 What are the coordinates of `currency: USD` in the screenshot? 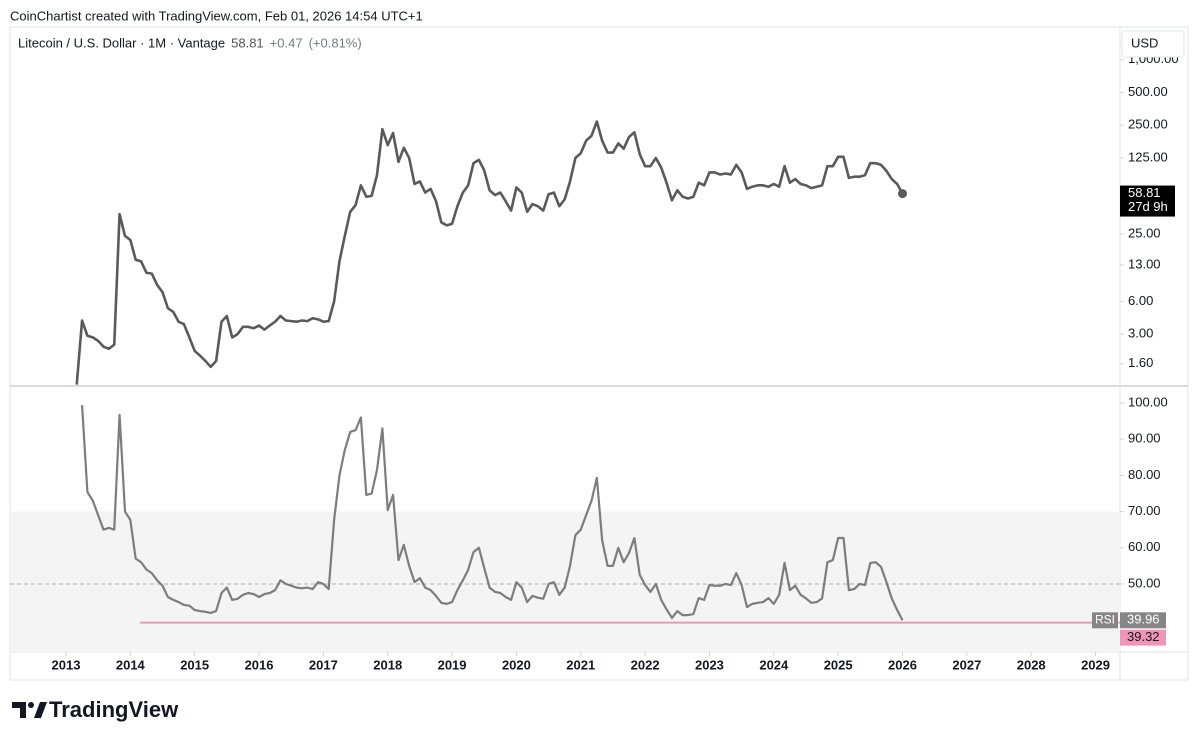 It's located at (1144, 42).